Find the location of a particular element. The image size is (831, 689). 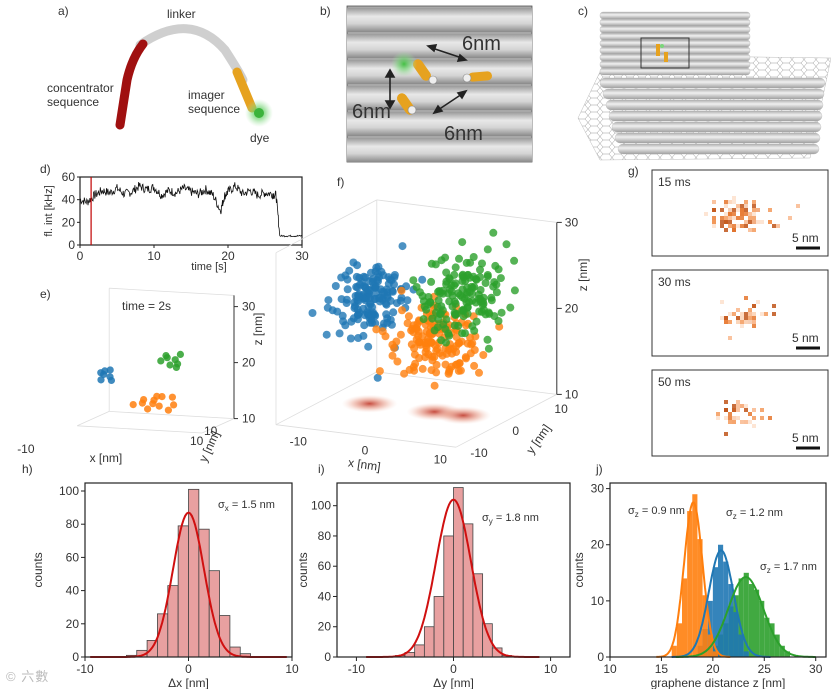

floor-density is located at coordinates (369, 403).